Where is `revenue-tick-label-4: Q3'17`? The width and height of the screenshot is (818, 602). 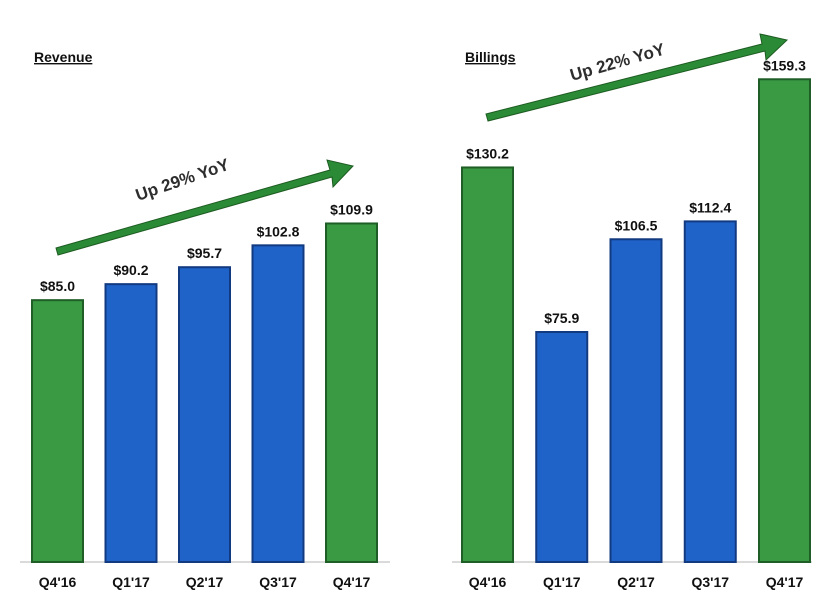
revenue-tick-label-4: Q3'17 is located at coordinates (278, 582).